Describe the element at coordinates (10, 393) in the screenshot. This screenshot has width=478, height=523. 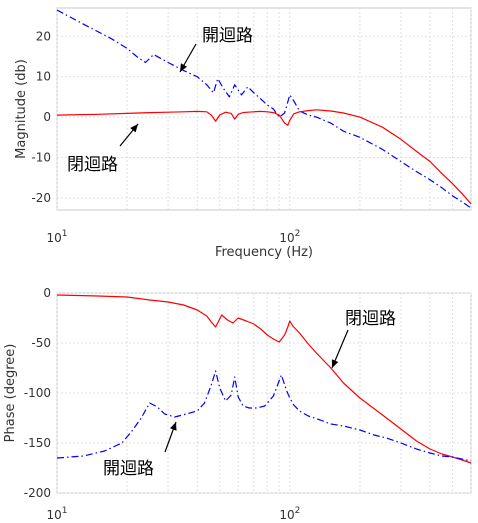
I see `phase-y-axis-label: Phase (degree)` at that location.